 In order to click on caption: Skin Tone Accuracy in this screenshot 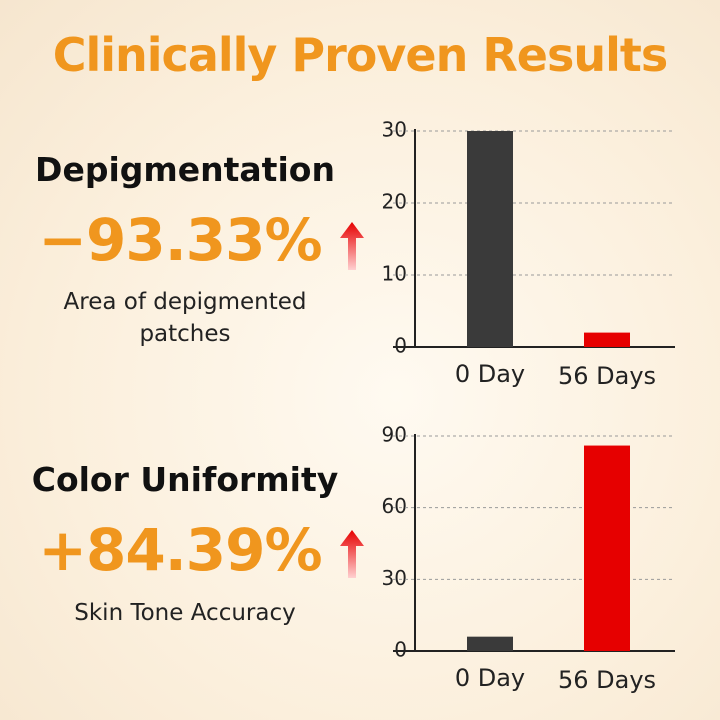, I will do `click(185, 613)`.